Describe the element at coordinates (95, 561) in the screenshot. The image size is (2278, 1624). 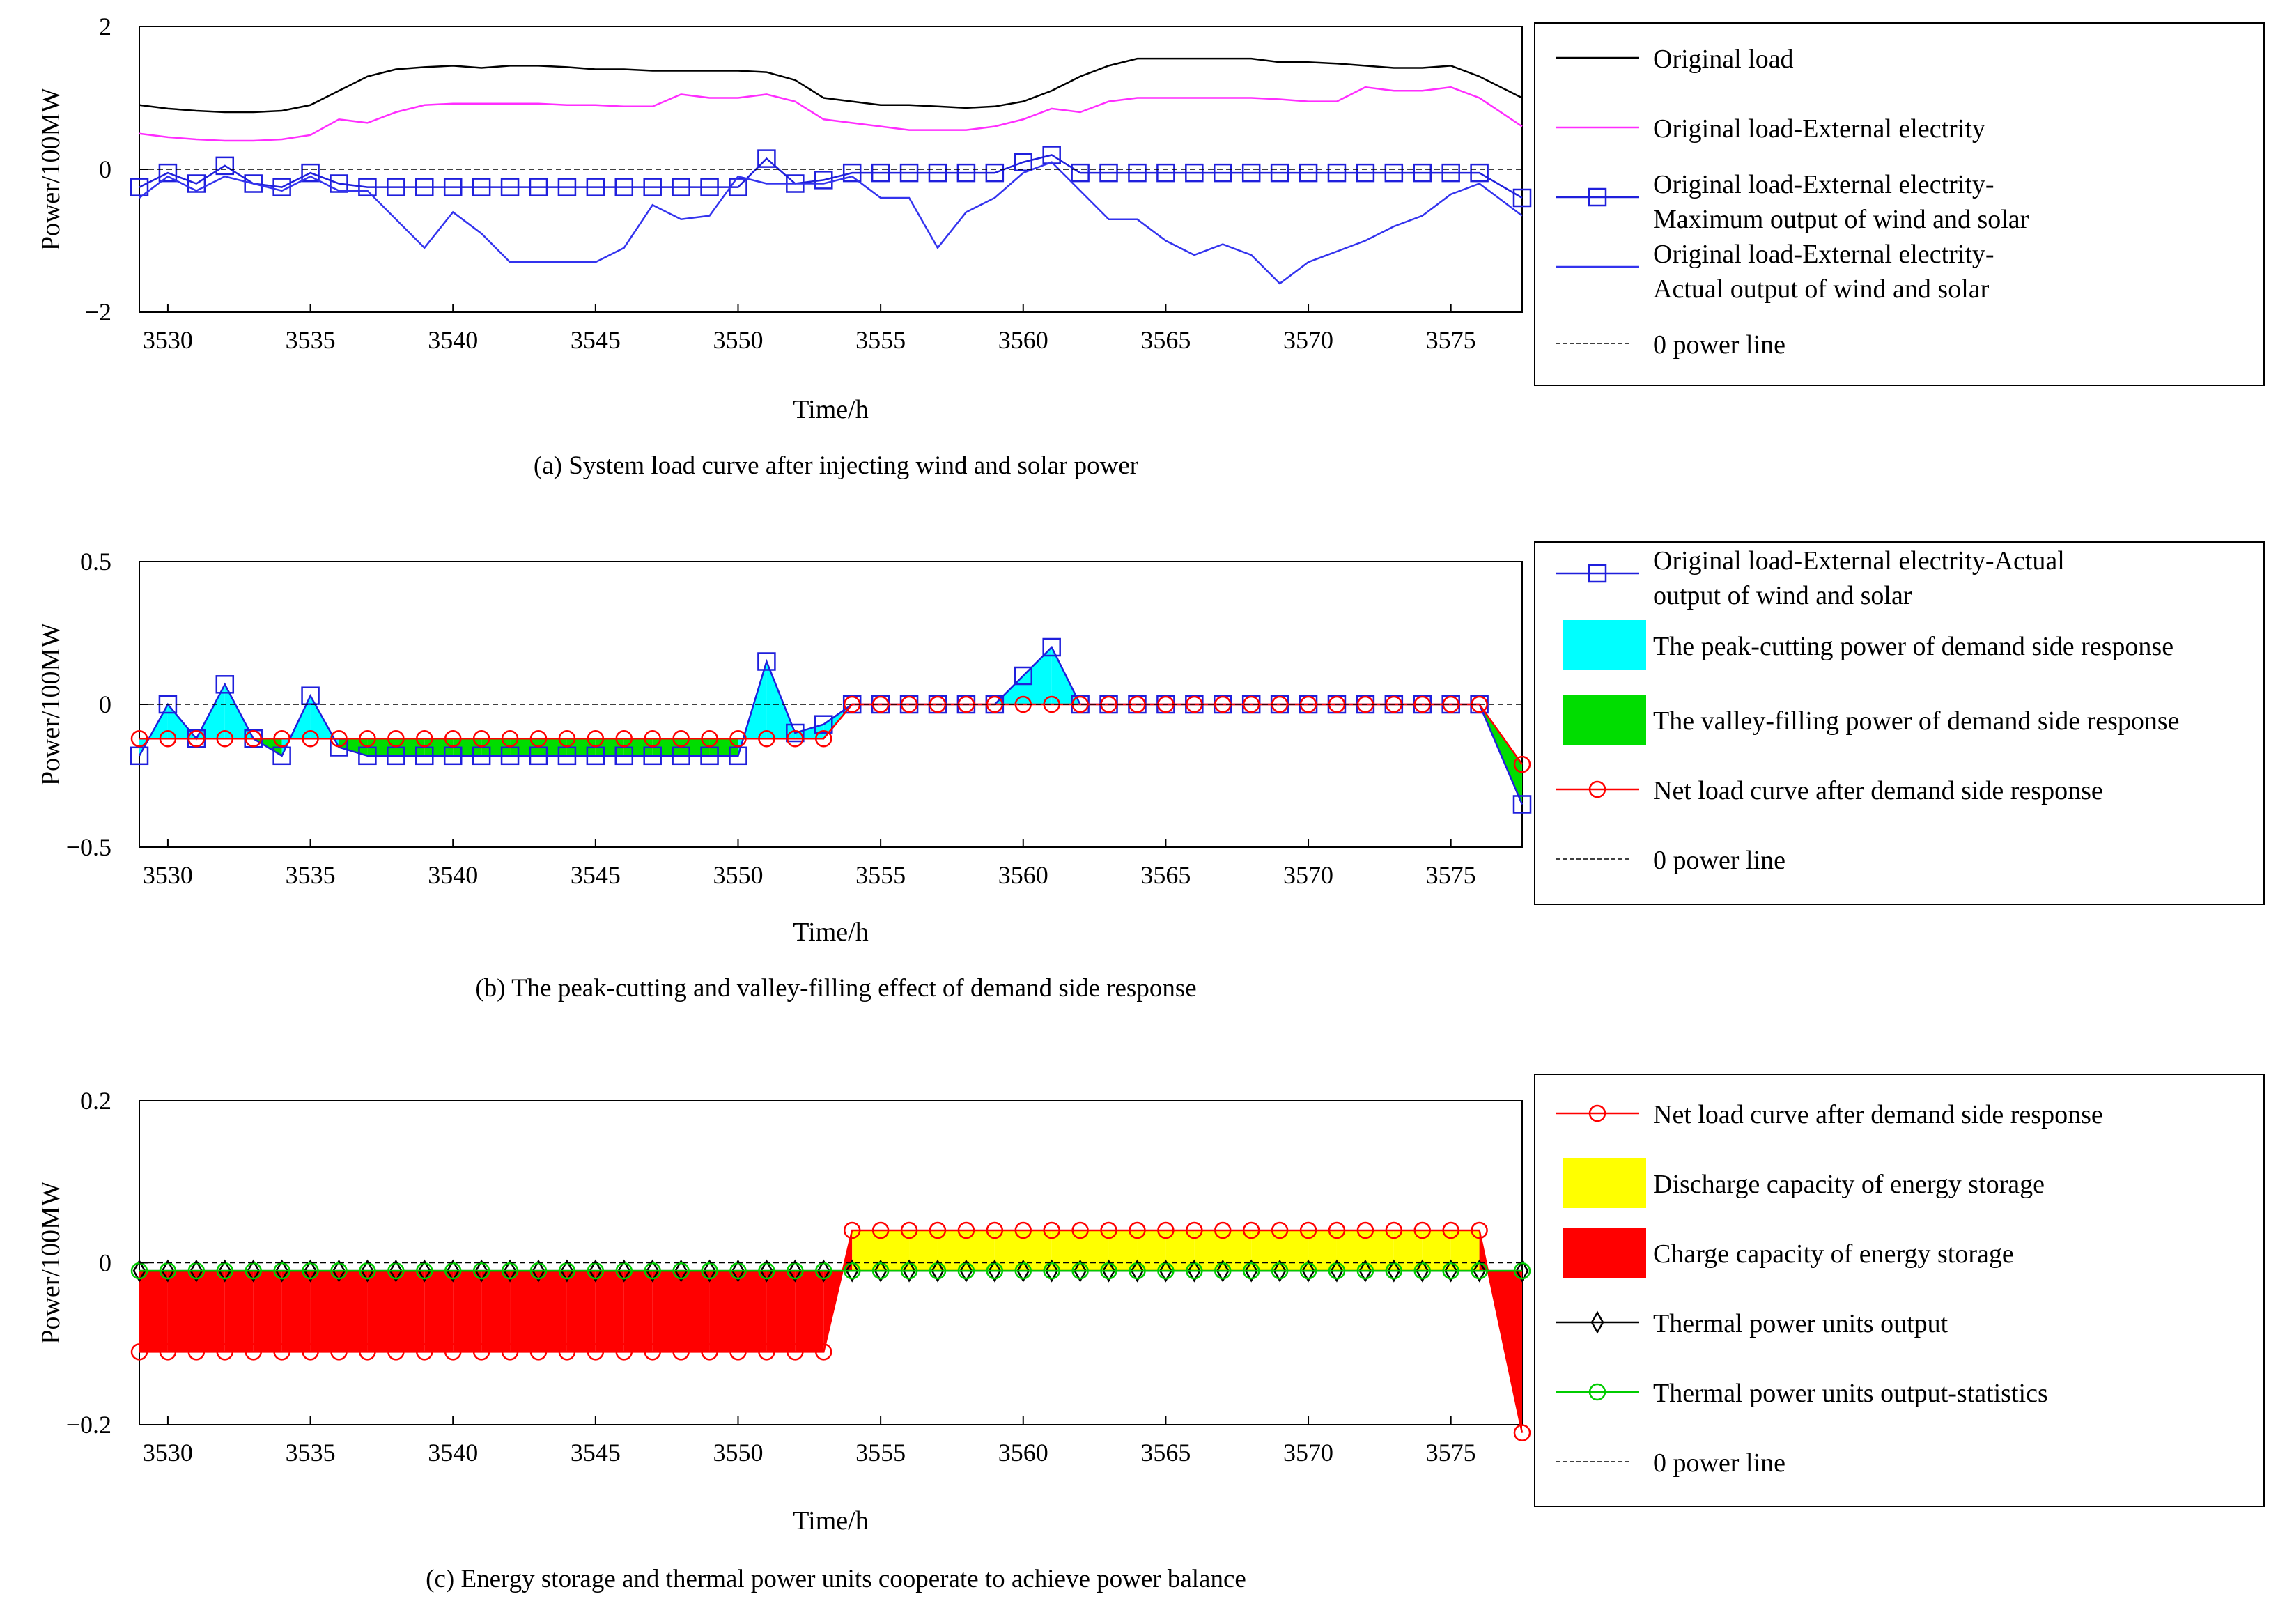
I see `y-tick-label: 0.5` at that location.